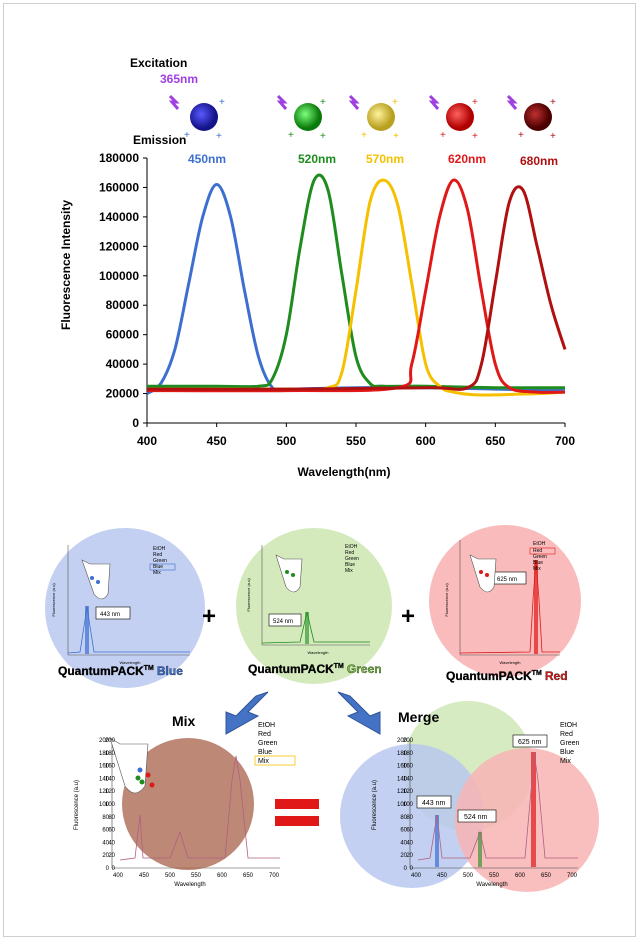 The height and width of the screenshot is (942, 641). Describe the element at coordinates (537, 551) in the screenshot. I see `legend-red-1: Red` at that location.